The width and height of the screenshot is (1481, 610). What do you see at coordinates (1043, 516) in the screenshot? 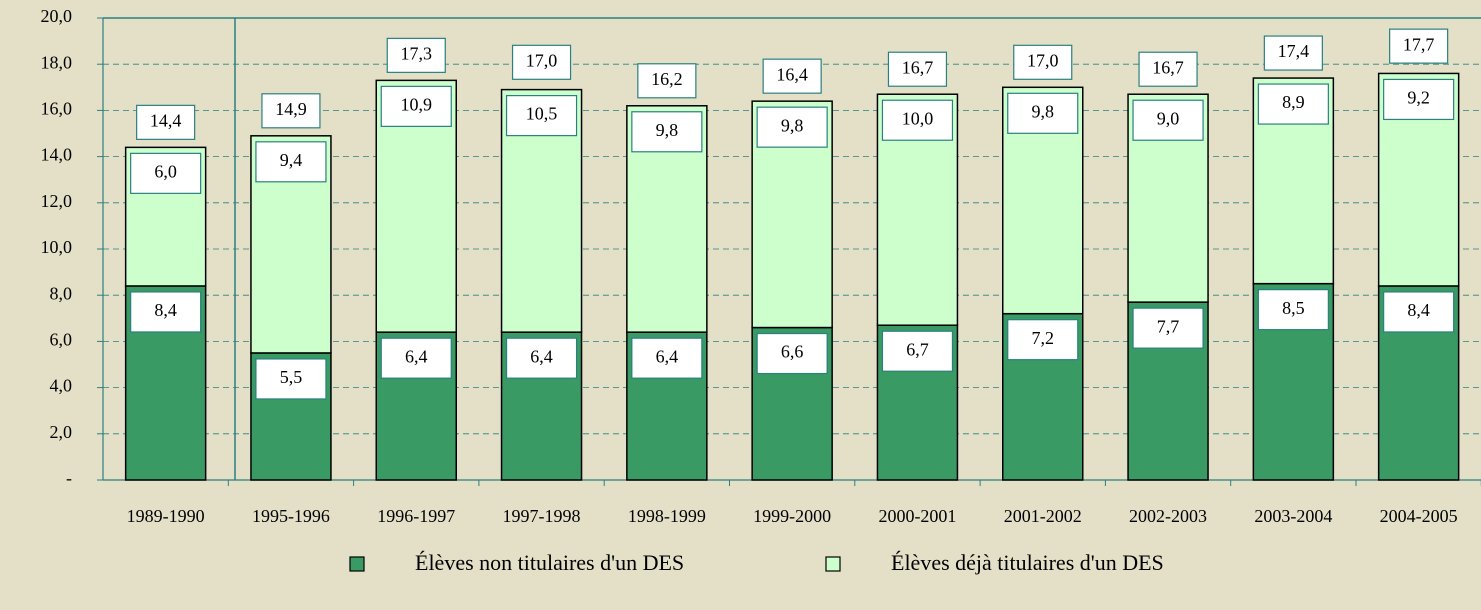
I see `x-tick-label: 2001-2002` at bounding box center [1043, 516].